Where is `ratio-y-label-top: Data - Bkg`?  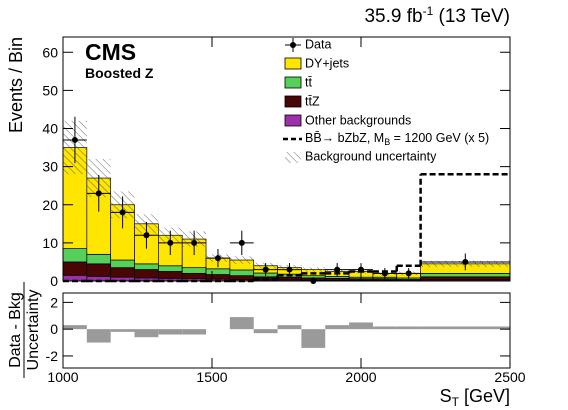
ratio-y-label-top: Data - Bkg is located at coordinates (15, 330).